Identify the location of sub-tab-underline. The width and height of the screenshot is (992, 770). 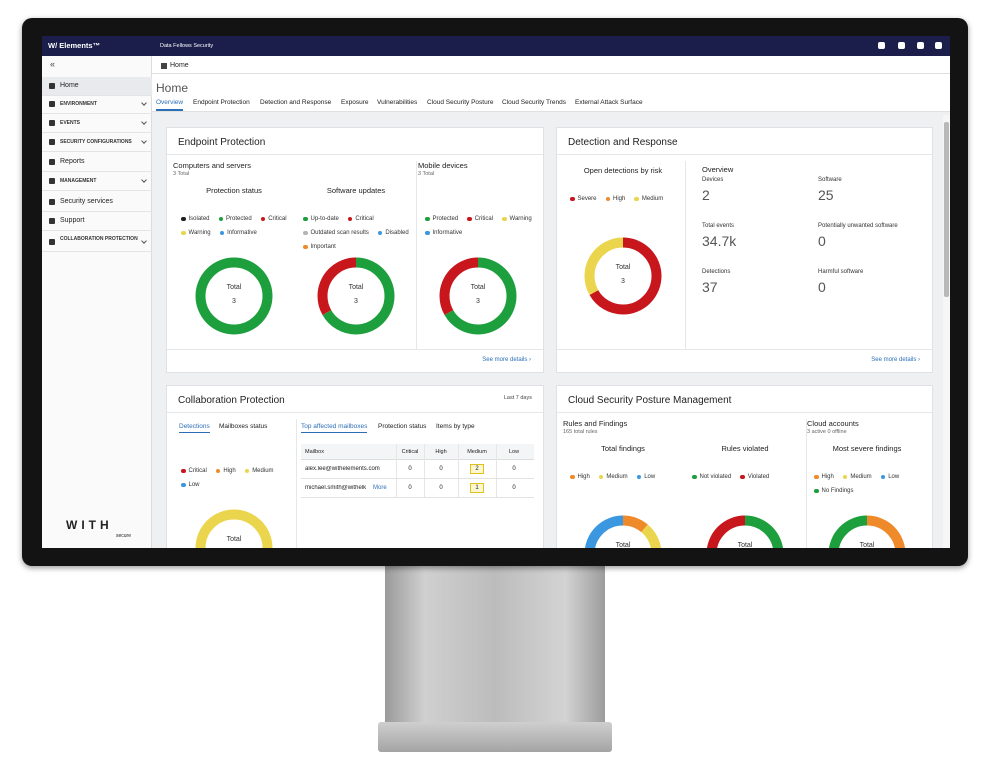
(334, 432).